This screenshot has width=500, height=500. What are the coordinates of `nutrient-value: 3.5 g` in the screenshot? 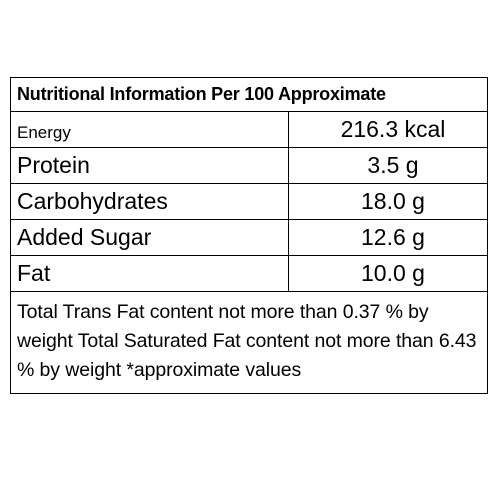 It's located at (393, 165).